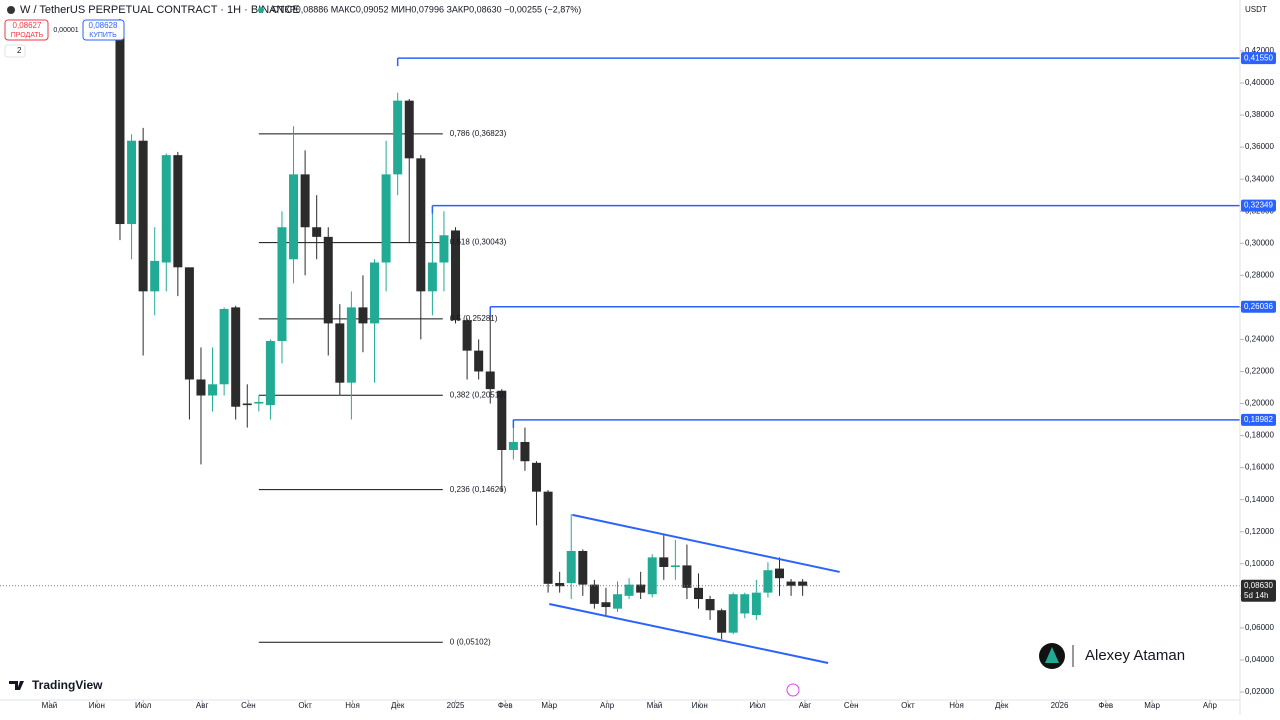 This screenshot has height=720, width=1280. What do you see at coordinates (103, 25) in the screenshot?
I see `buy-price: 0,08628` at bounding box center [103, 25].